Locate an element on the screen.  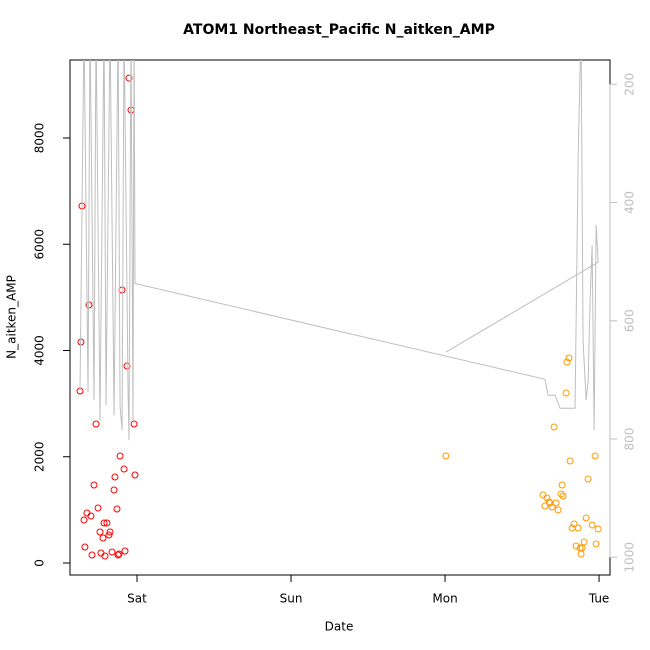
x-tick-label: Sat is located at coordinates (137, 599).